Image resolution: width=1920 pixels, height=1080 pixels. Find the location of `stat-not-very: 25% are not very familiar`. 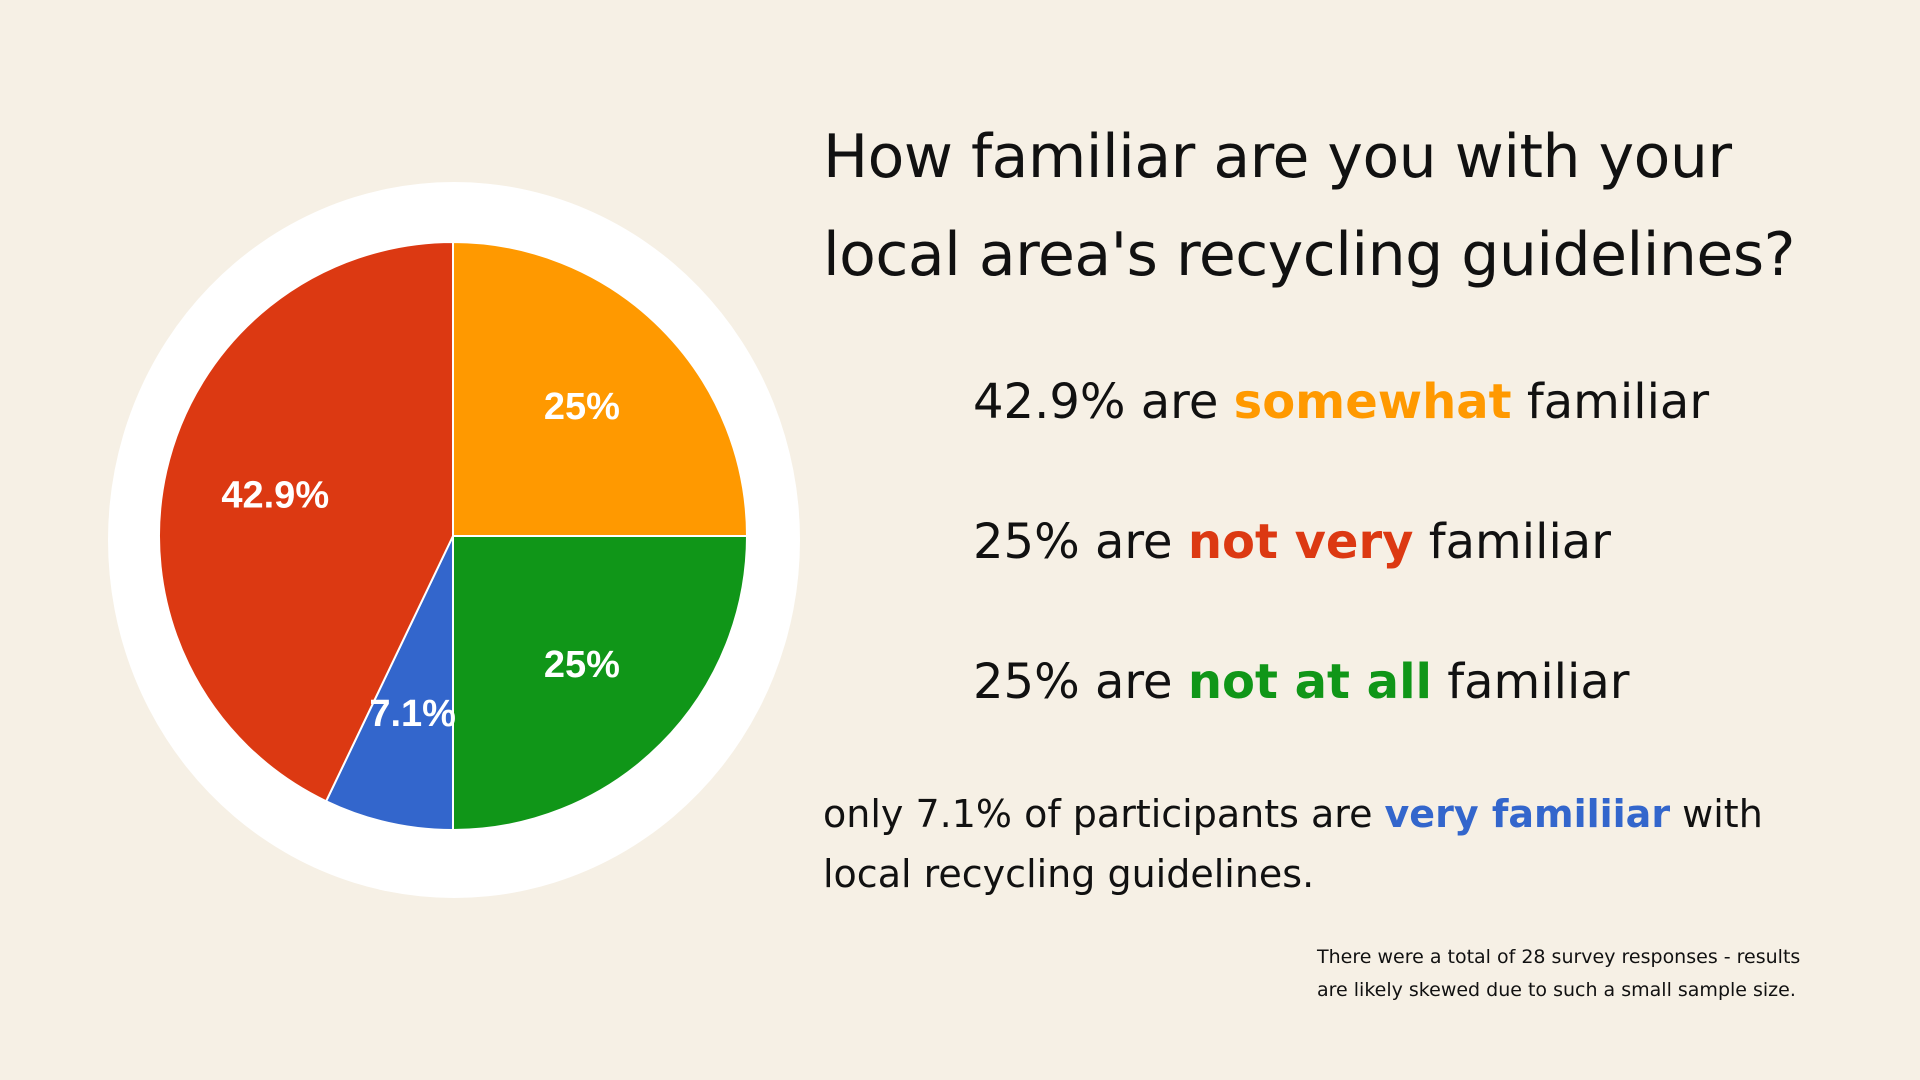

stat-not-very: 25% are not very familiar is located at coordinates (1292, 542).